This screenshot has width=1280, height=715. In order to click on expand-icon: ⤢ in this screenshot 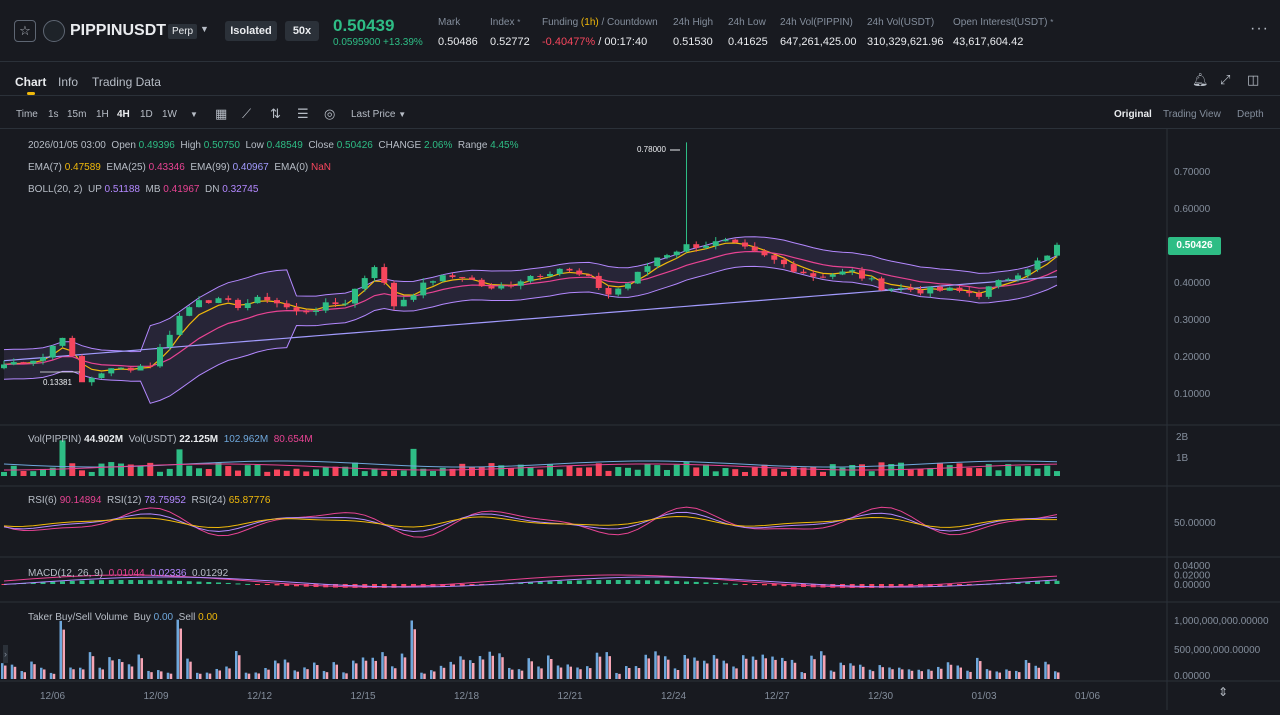, I will do `click(1225, 79)`.